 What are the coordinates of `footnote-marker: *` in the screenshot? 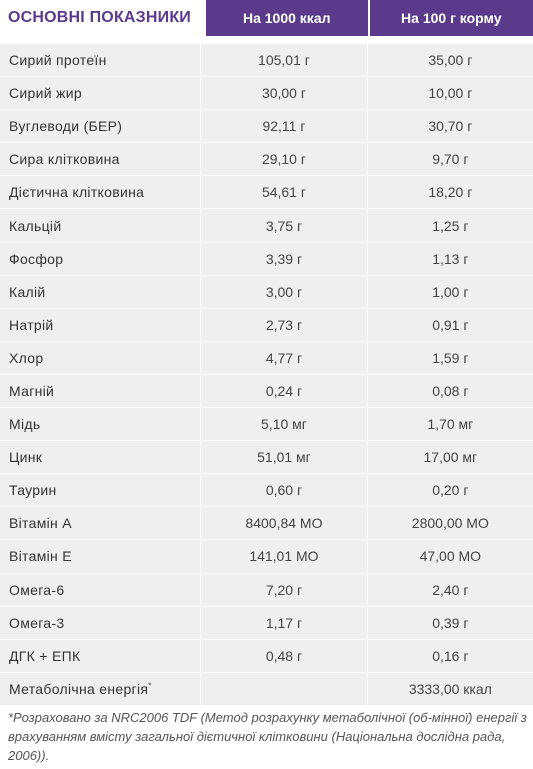 It's located at (150, 686).